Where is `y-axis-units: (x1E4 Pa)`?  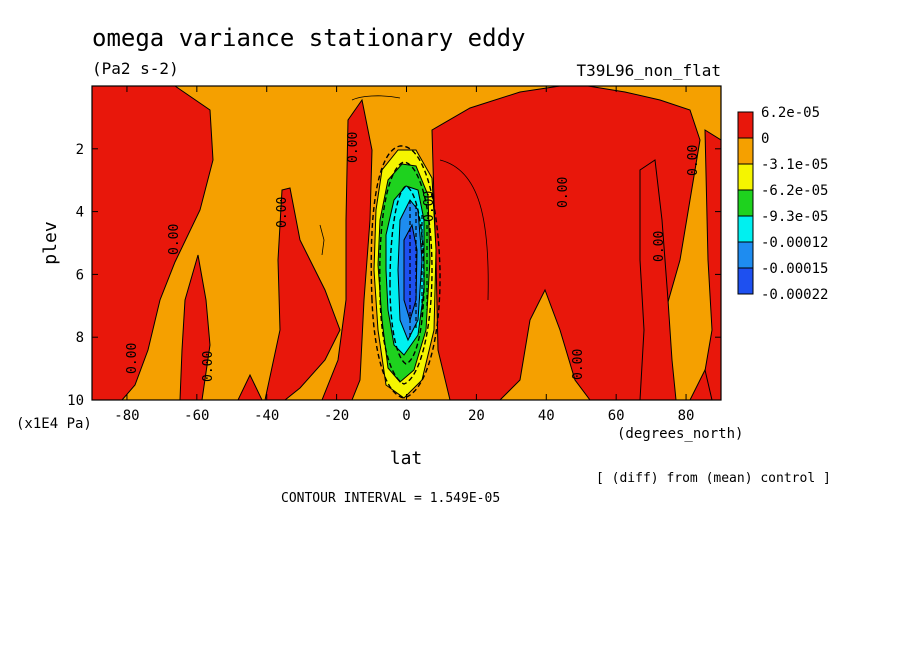 y-axis-units: (x1E4 Pa) is located at coordinates (54, 424).